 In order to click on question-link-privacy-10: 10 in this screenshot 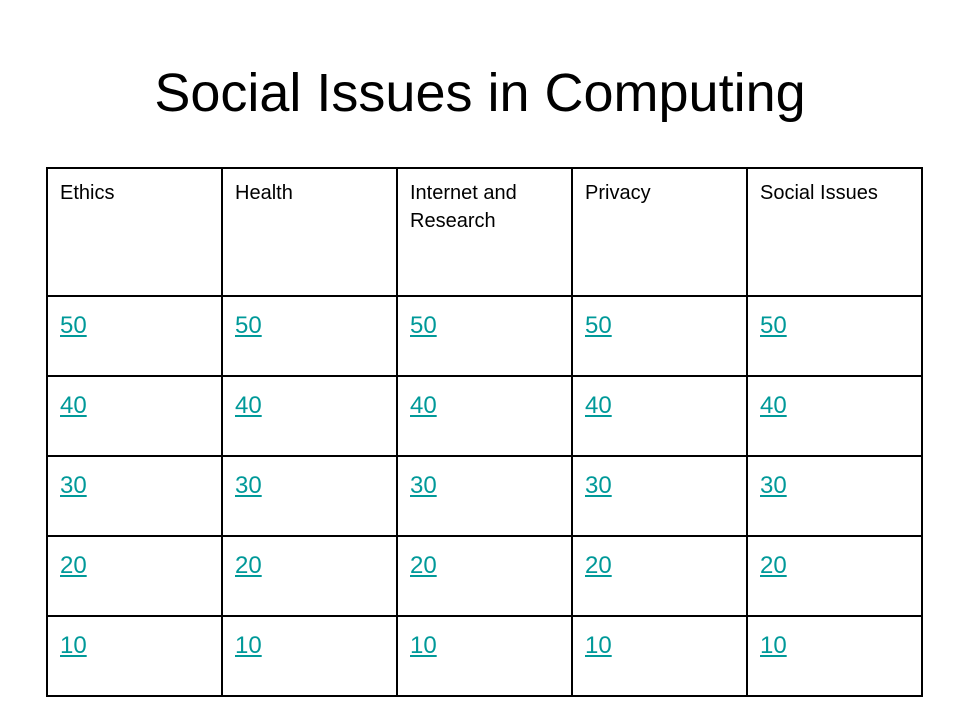, I will do `click(598, 645)`.